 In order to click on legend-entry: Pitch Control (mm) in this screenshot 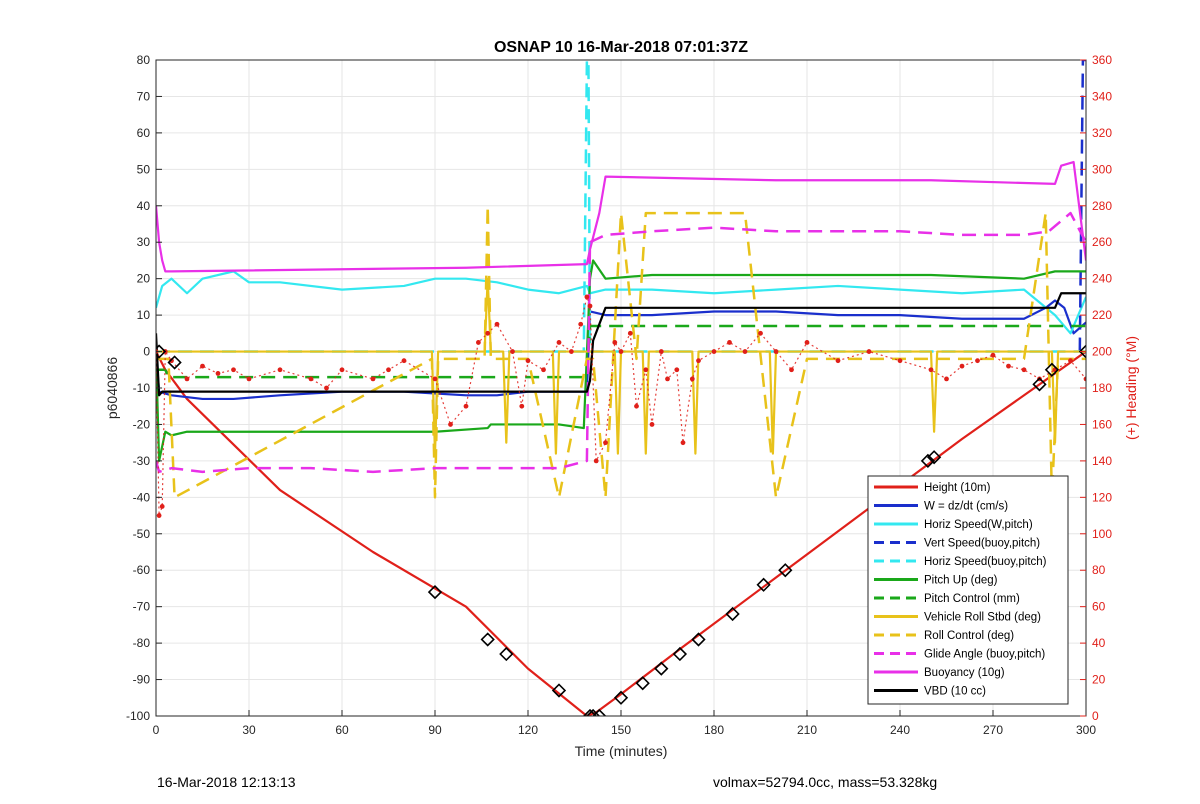, I will do `click(972, 599)`.